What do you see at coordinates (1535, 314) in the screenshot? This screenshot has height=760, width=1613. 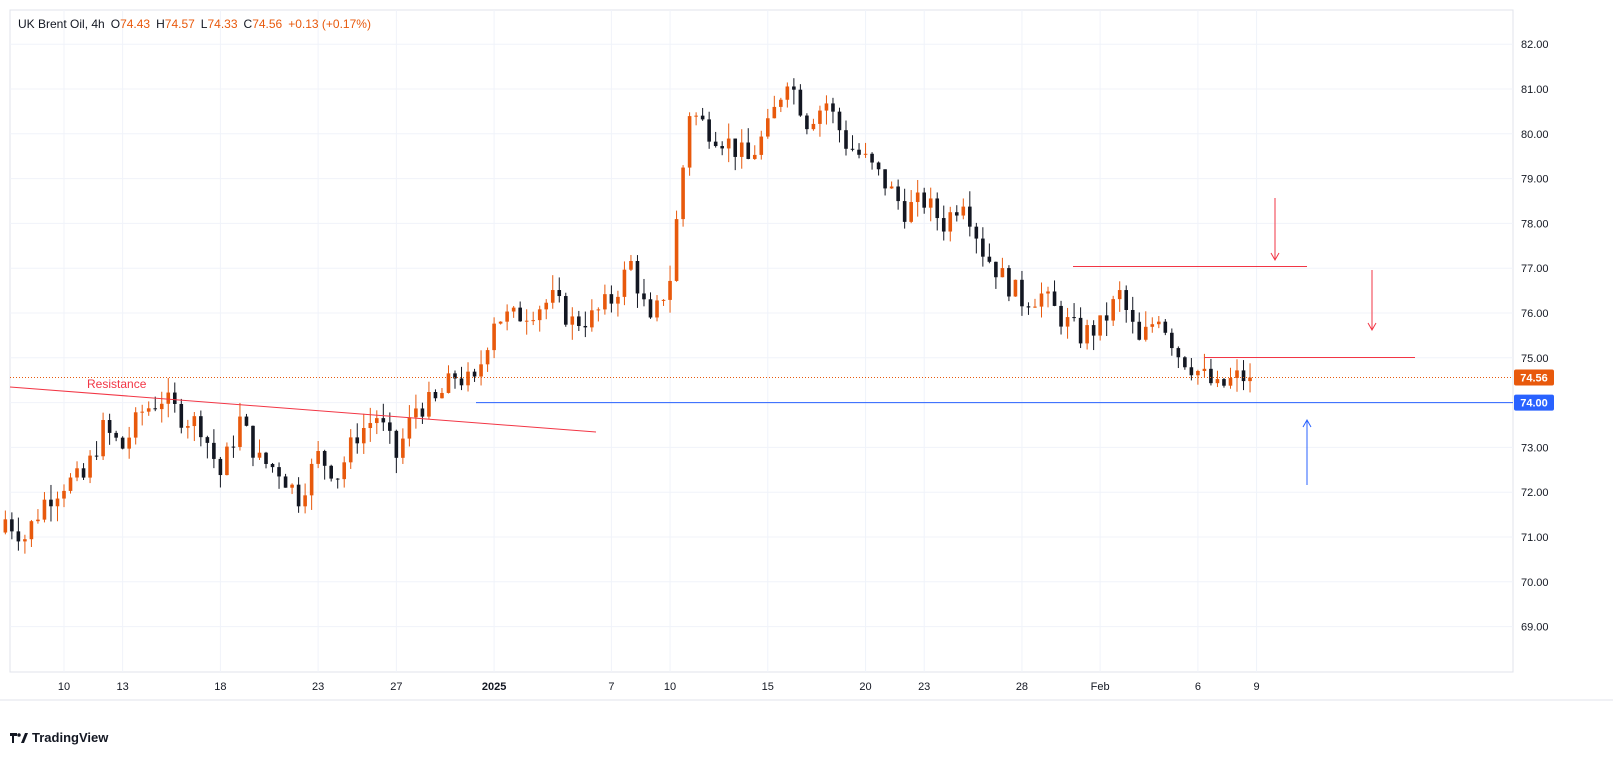 I see `price-tick-label: 76.00` at bounding box center [1535, 314].